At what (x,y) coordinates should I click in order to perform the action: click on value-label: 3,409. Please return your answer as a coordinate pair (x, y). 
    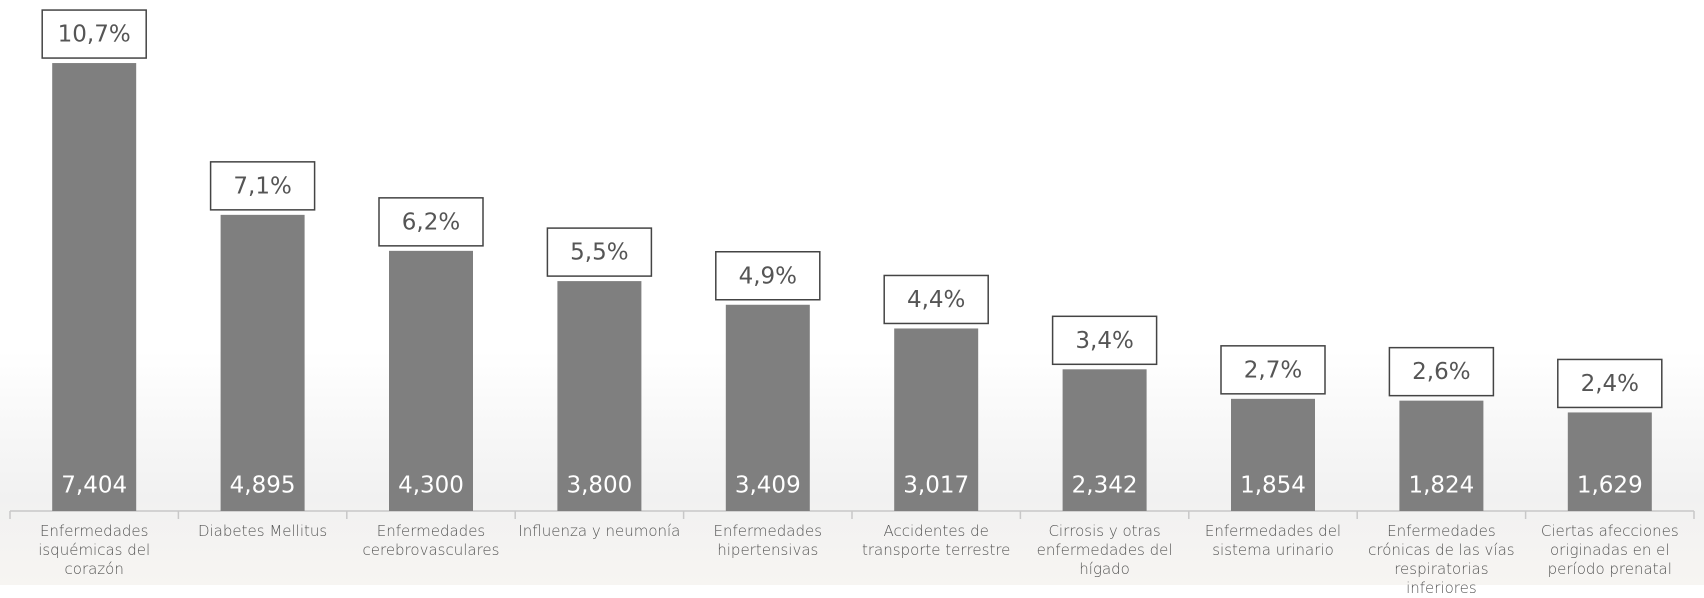
    Looking at the image, I should click on (768, 486).